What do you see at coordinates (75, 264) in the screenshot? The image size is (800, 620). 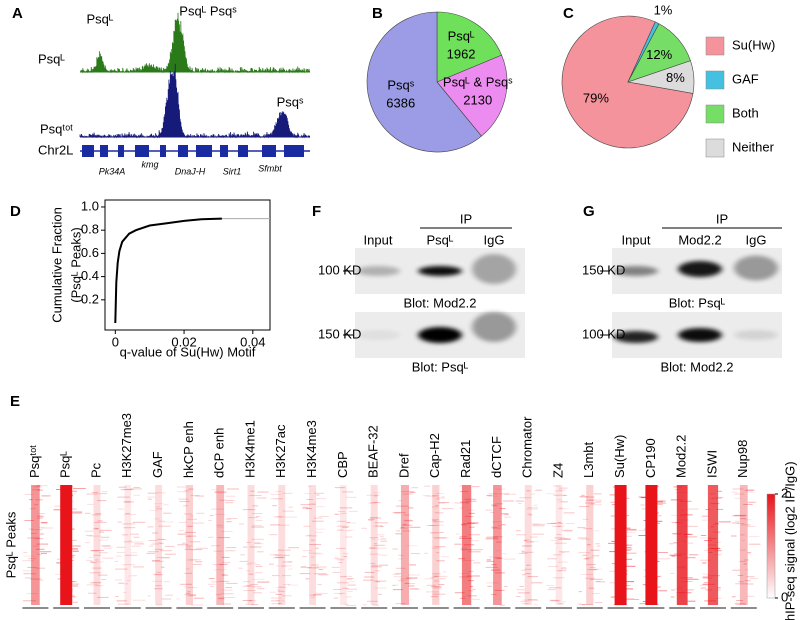 I see `y-axis-label: (Psqᴸ Peaks)` at bounding box center [75, 264].